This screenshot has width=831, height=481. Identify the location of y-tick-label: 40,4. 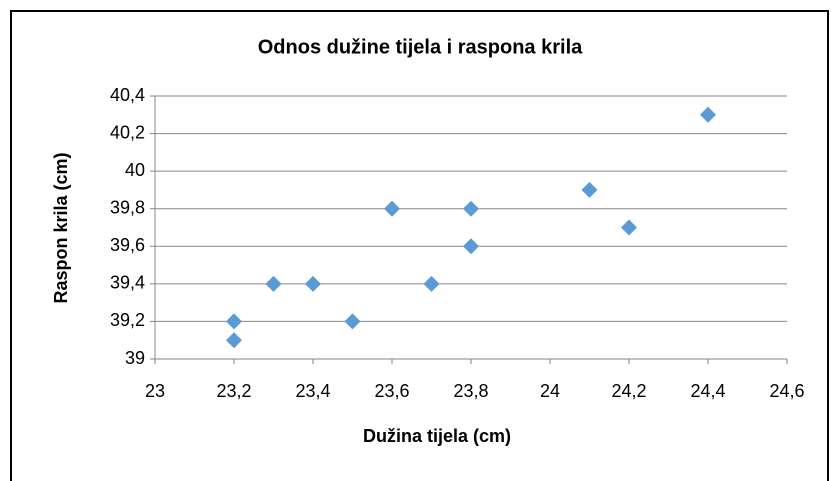
(127, 95).